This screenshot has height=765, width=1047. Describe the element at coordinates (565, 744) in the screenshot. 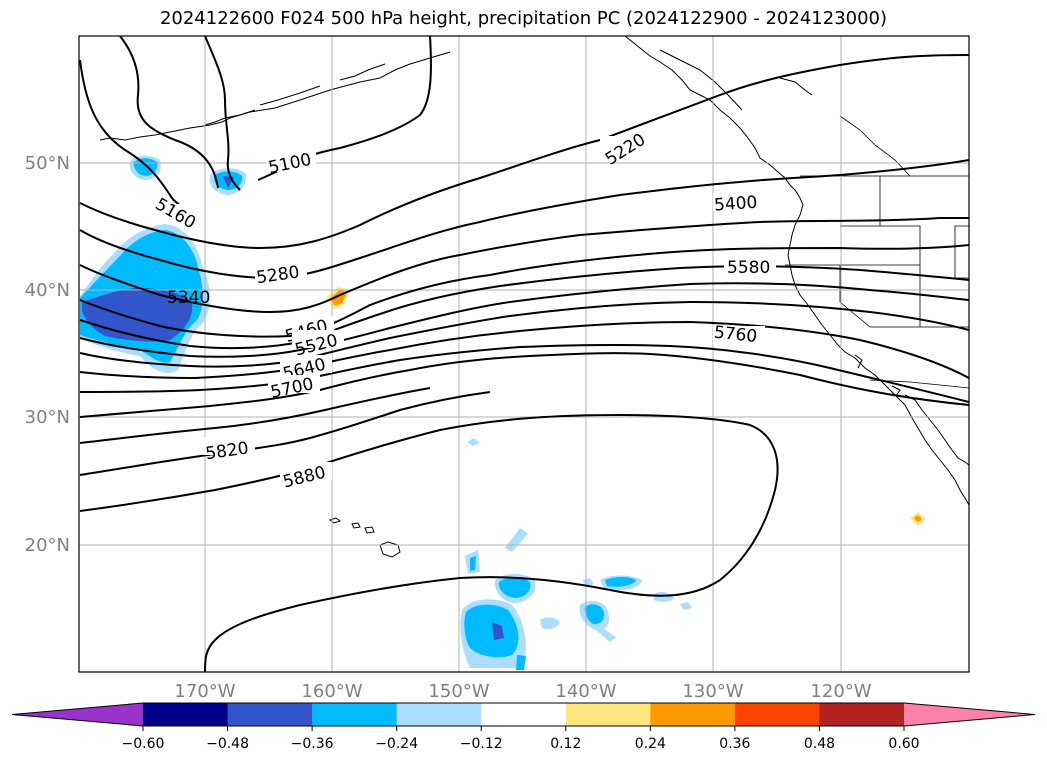

I see `colorbar-tick-label: 0.12` at that location.